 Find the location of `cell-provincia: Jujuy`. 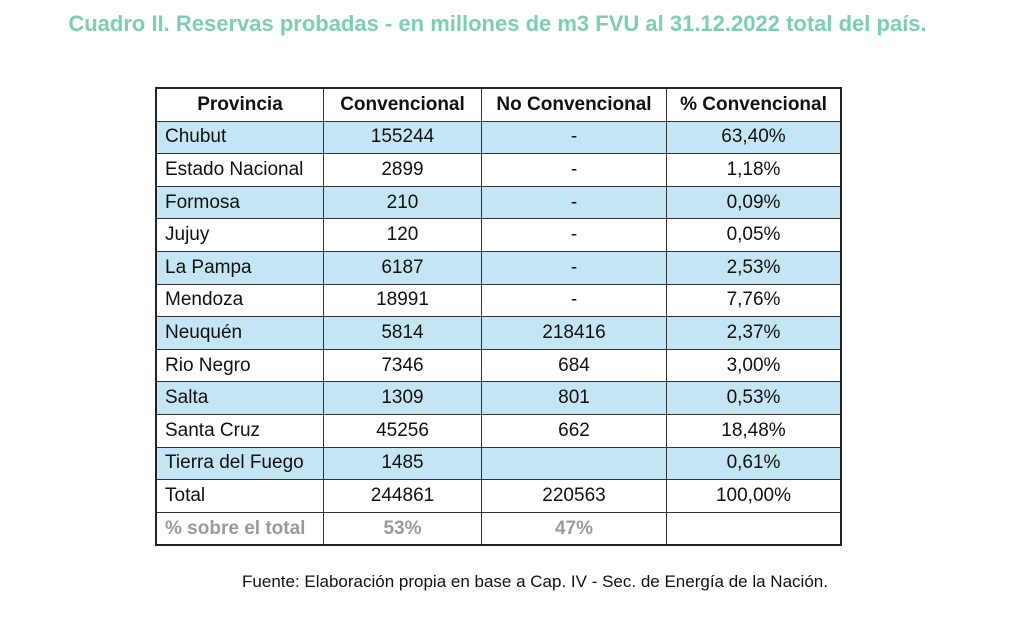

cell-provincia: Jujuy is located at coordinates (239, 235).